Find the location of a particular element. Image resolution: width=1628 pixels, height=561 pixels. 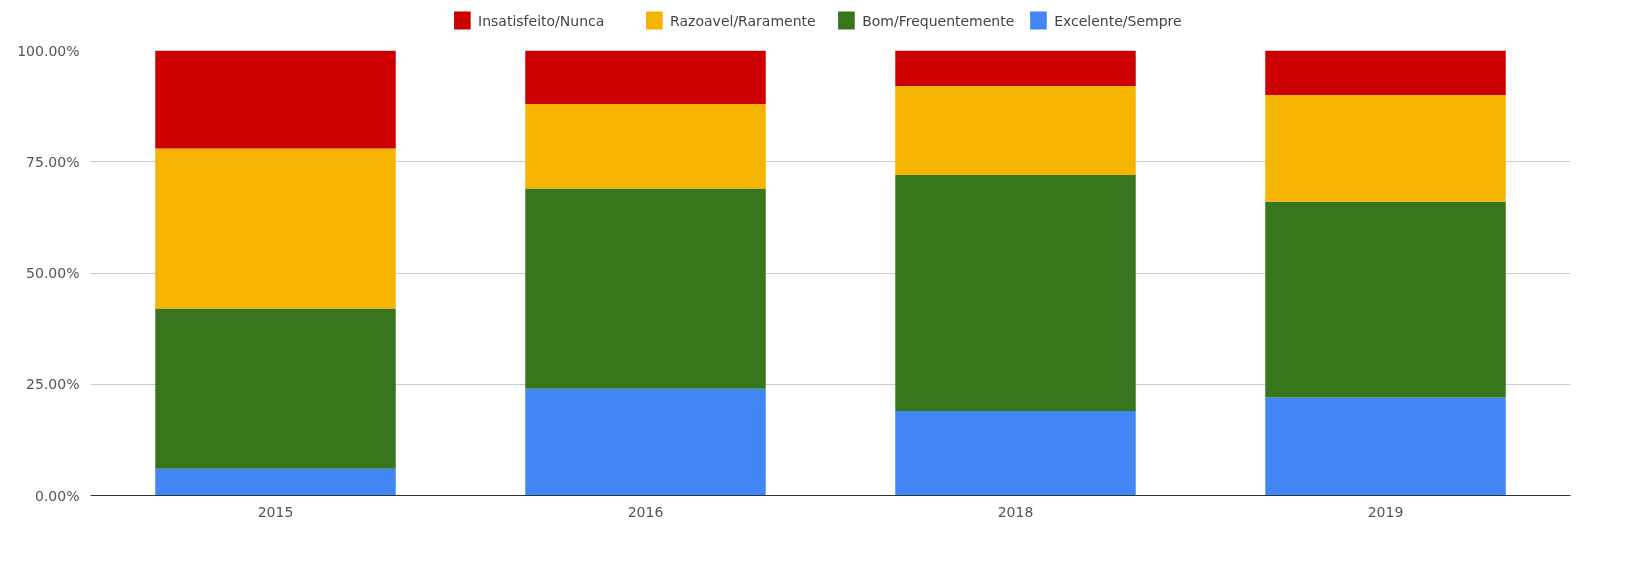

x-tick-label: 2015 is located at coordinates (275, 511).